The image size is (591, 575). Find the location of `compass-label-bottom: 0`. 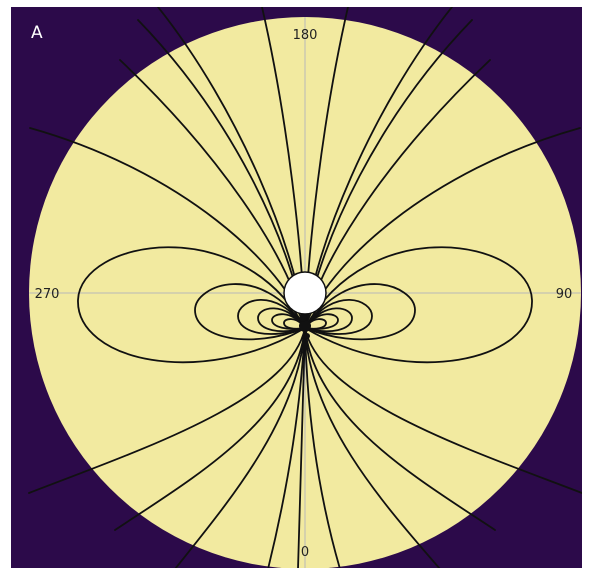

compass-label-bottom: 0 is located at coordinates (305, 552).